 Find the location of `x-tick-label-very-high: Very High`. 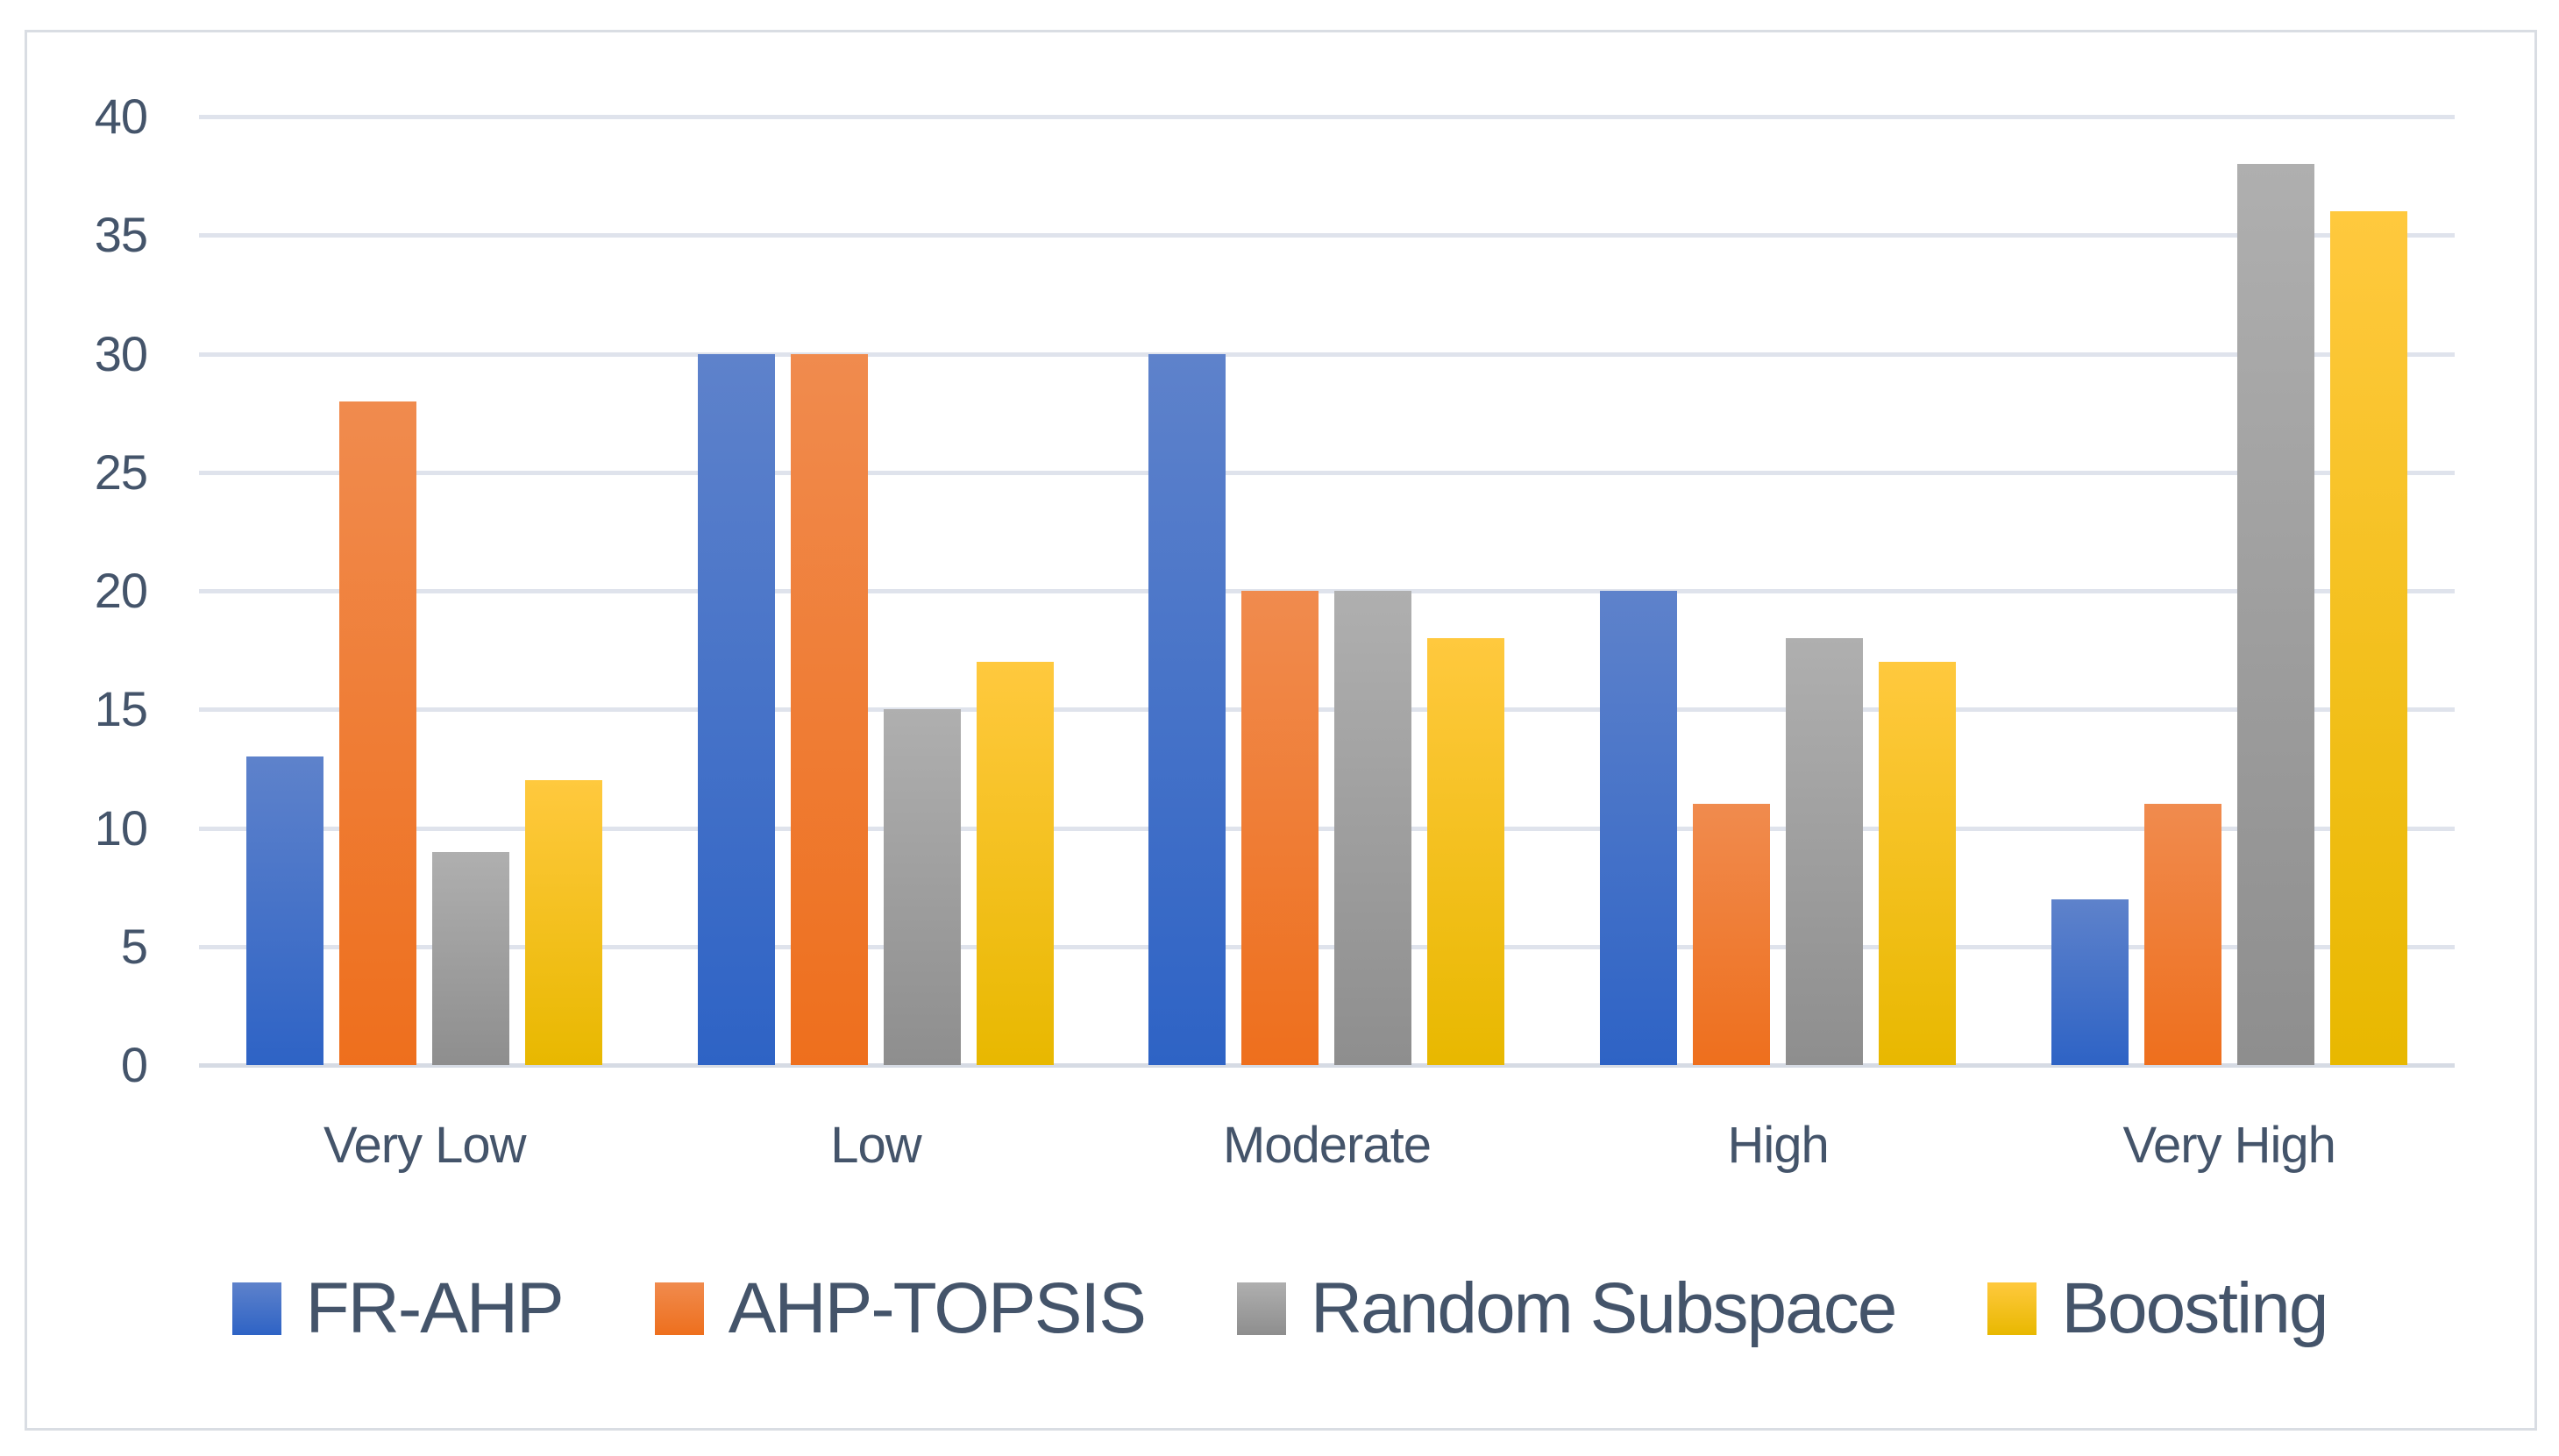

x-tick-label-very-high: Very High is located at coordinates (2228, 1145).